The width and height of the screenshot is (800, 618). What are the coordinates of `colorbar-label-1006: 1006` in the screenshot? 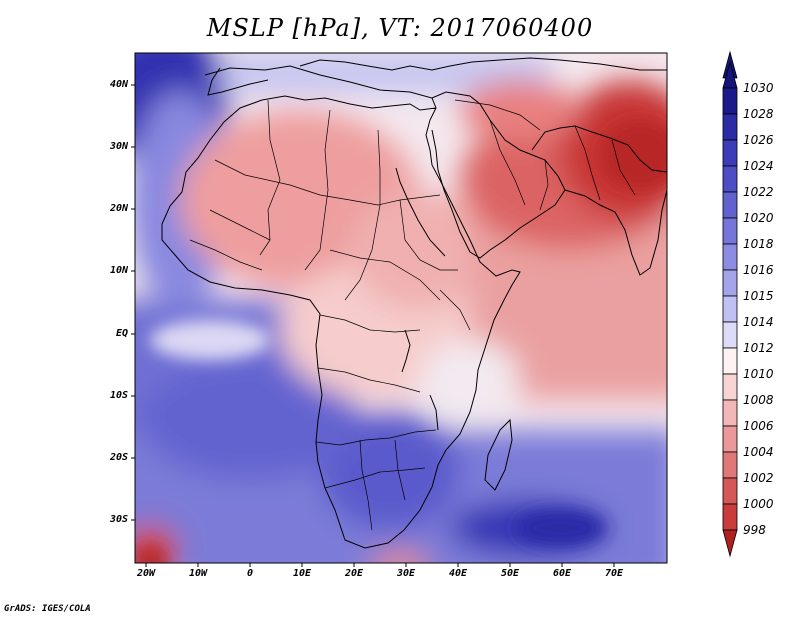 It's located at (758, 426).